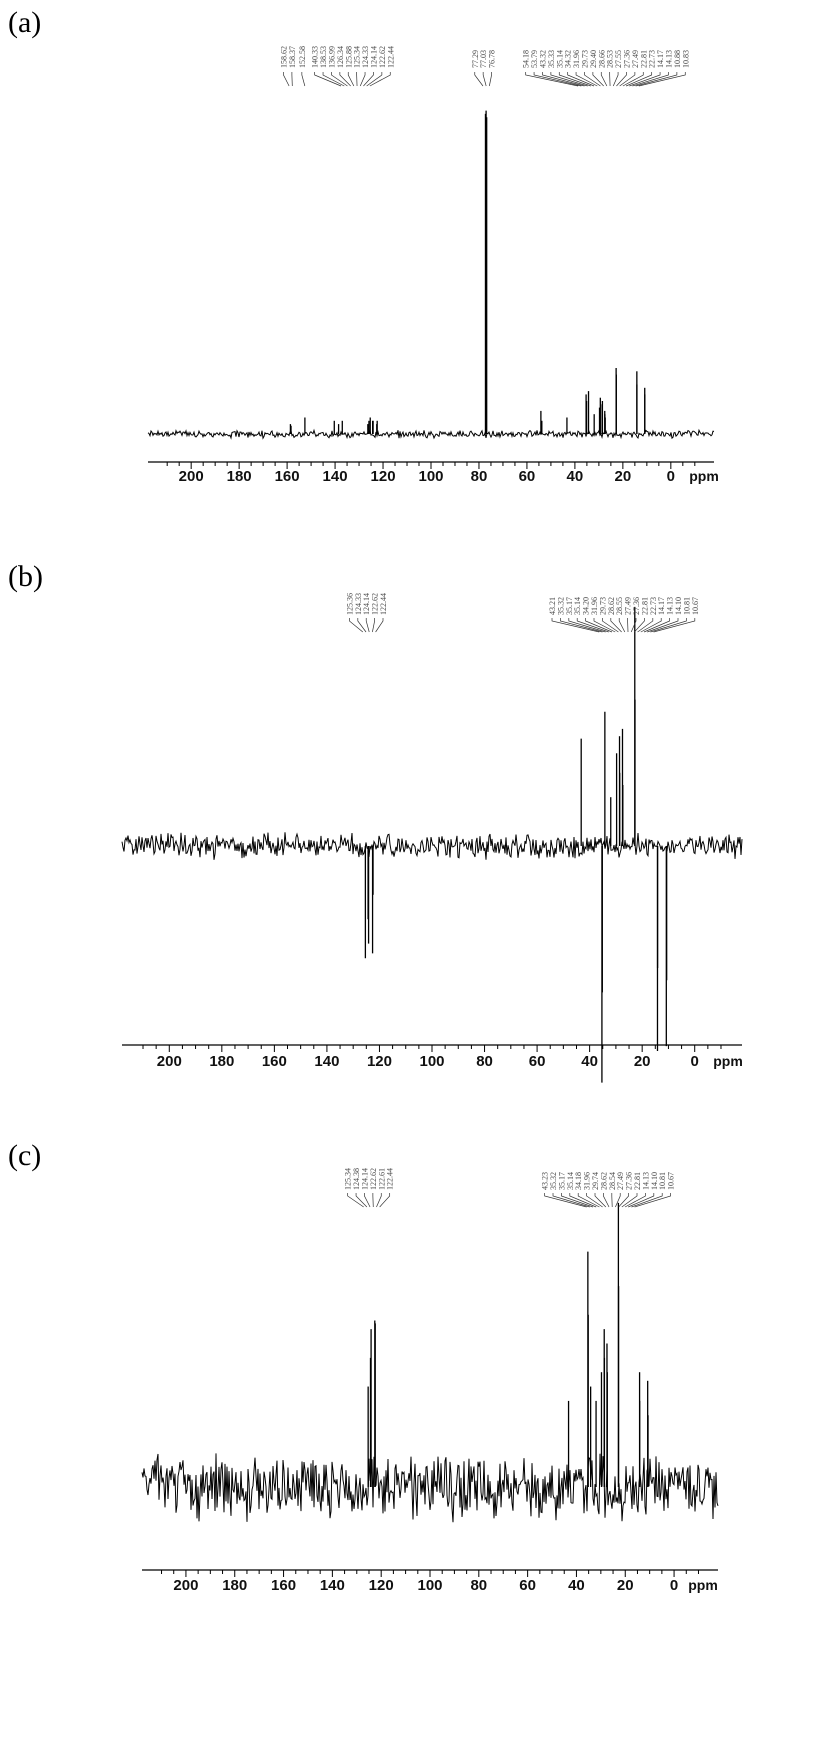 The width and height of the screenshot is (827, 1744). What do you see at coordinates (492, 59) in the screenshot?
I see `peak-label: 76.78` at bounding box center [492, 59].